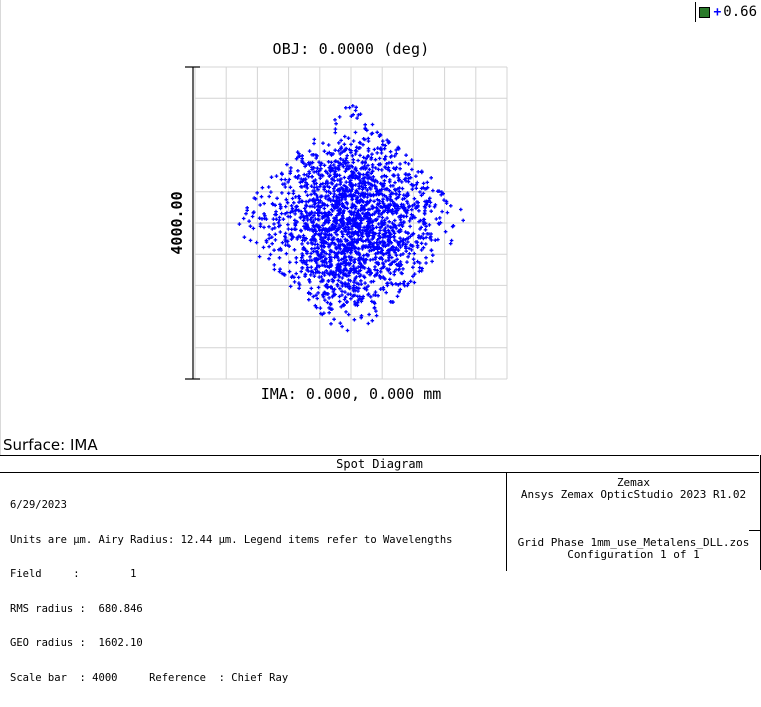 The height and width of the screenshot is (707, 761). I want to click on legend-checkbox-icon, so click(705, 12).